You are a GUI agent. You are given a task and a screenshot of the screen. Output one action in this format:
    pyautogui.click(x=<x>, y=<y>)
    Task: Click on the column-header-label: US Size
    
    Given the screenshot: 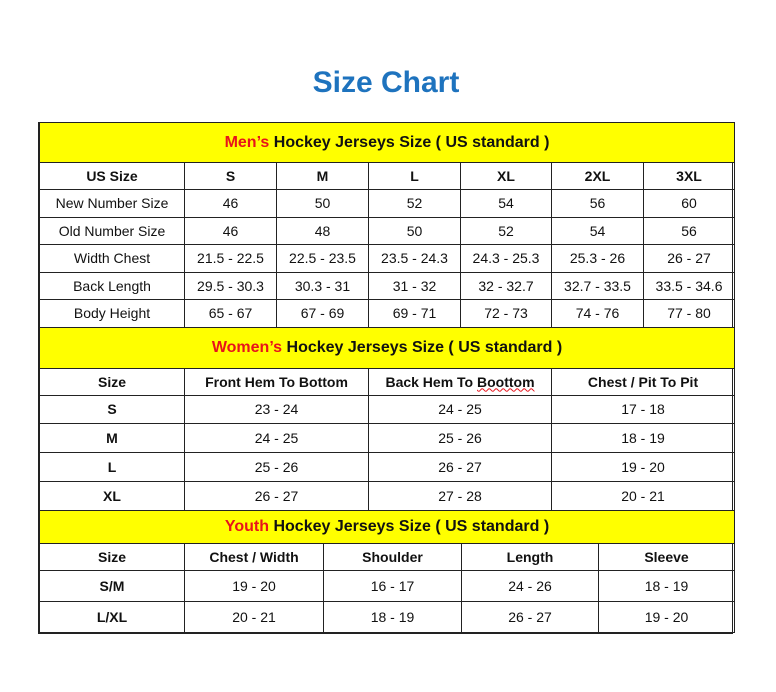 What is the action you would take?
    pyautogui.click(x=112, y=176)
    